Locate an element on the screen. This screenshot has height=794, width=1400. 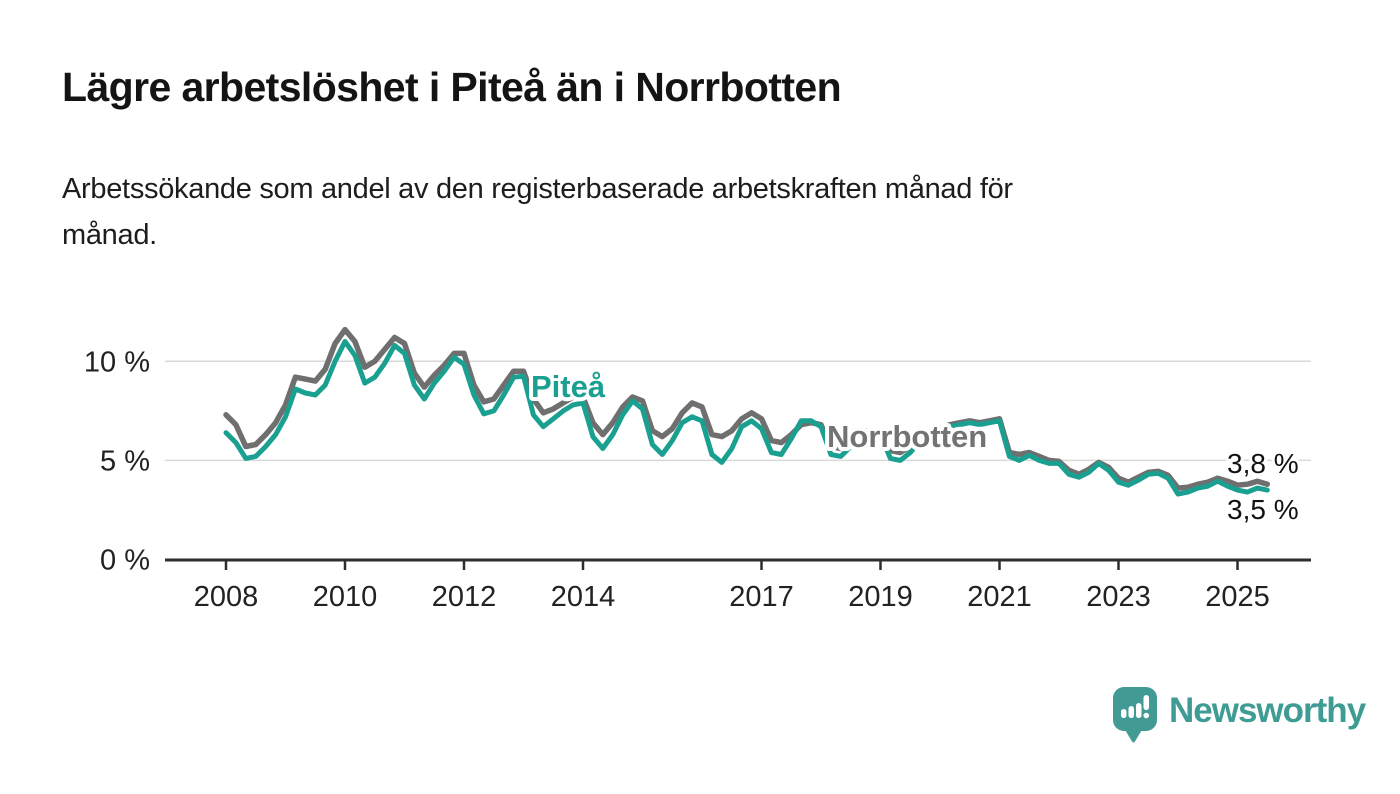
pitea-end-value-label: 3,5 % is located at coordinates (1263, 509).